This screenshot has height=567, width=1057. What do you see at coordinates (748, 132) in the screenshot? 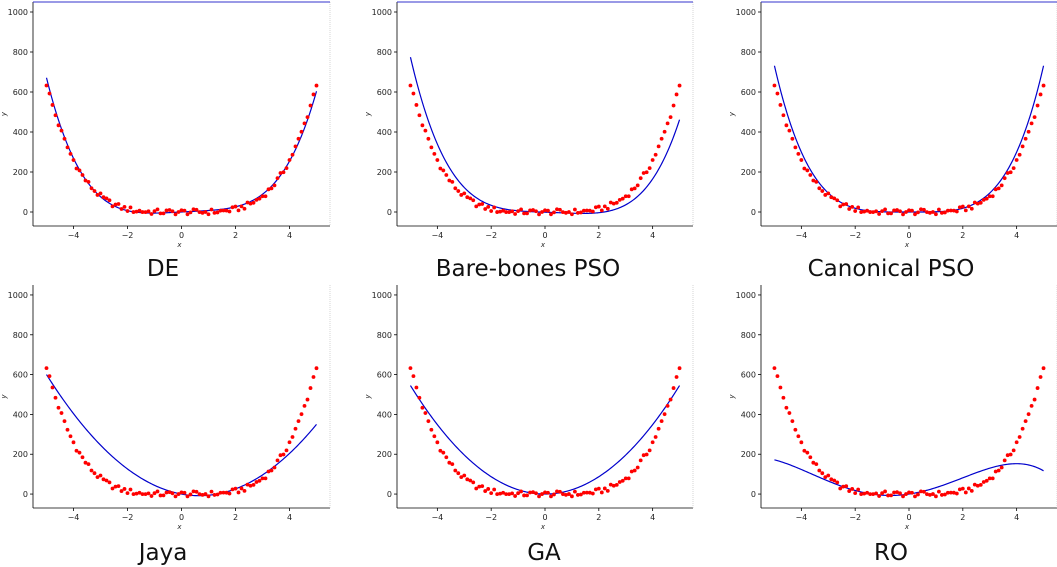
I see `y-tick-label: 400` at bounding box center [748, 132].